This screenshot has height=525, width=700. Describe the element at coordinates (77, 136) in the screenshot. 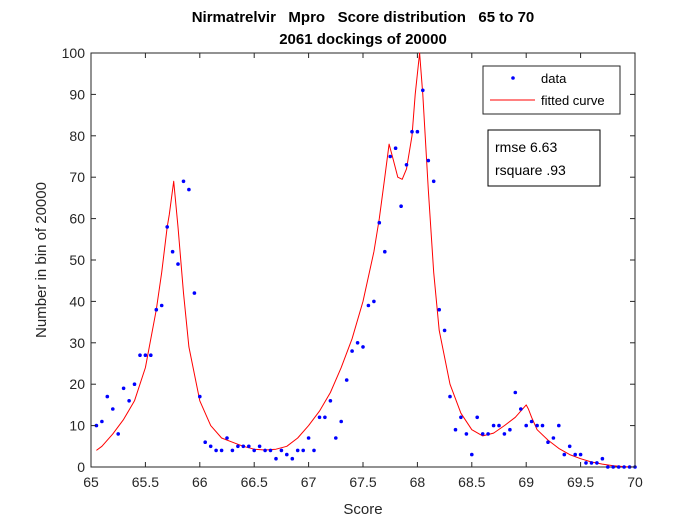

I see `y-tick-label: 80` at that location.